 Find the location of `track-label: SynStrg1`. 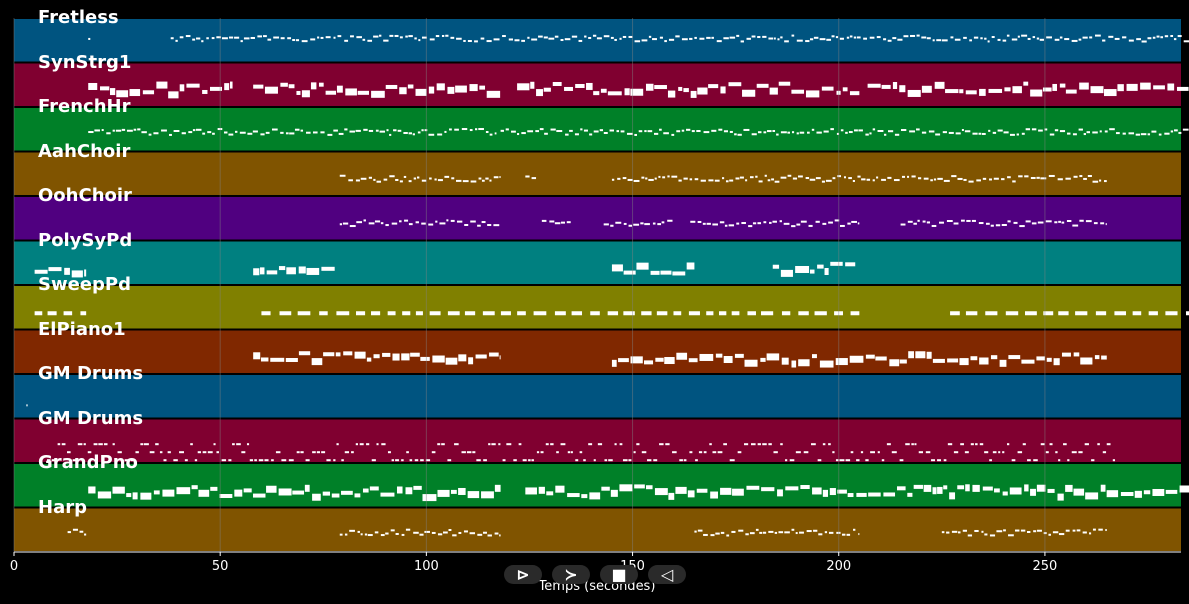

track-label: SynStrg1 is located at coordinates (85, 62).